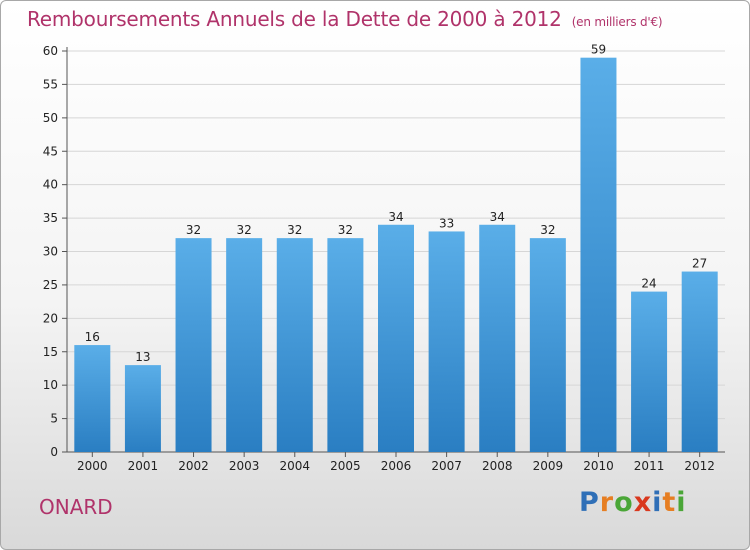  What do you see at coordinates (699, 466) in the screenshot?
I see `x-tick-label: 2012` at bounding box center [699, 466].